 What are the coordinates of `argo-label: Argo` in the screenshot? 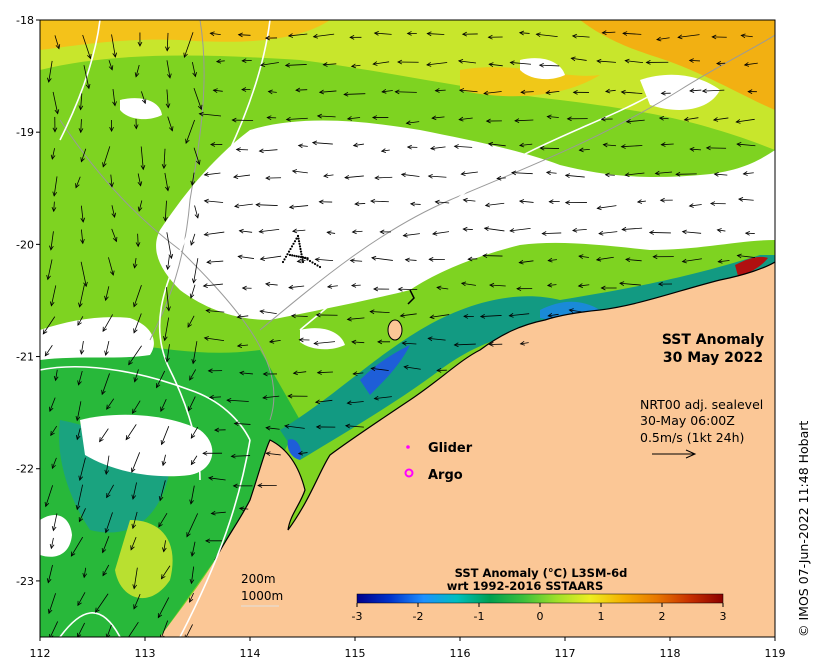 It's located at (445, 475).